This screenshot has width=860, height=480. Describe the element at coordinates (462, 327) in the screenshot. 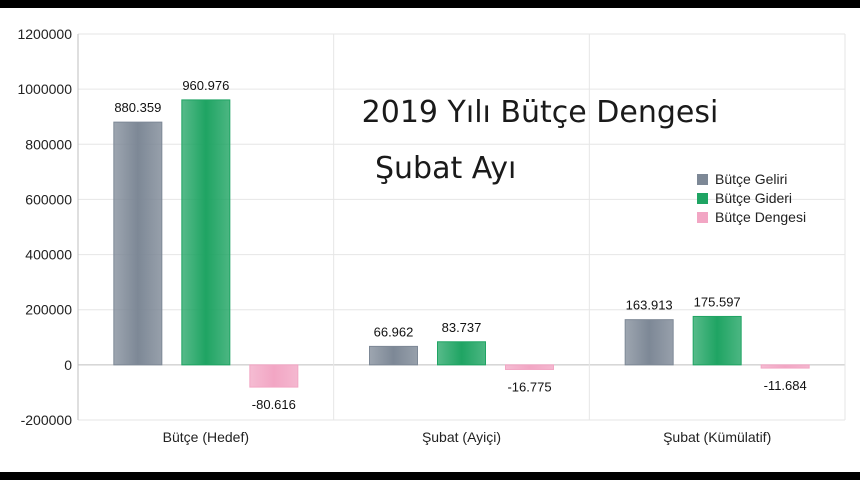

I see `data-label: 83.737` at that location.